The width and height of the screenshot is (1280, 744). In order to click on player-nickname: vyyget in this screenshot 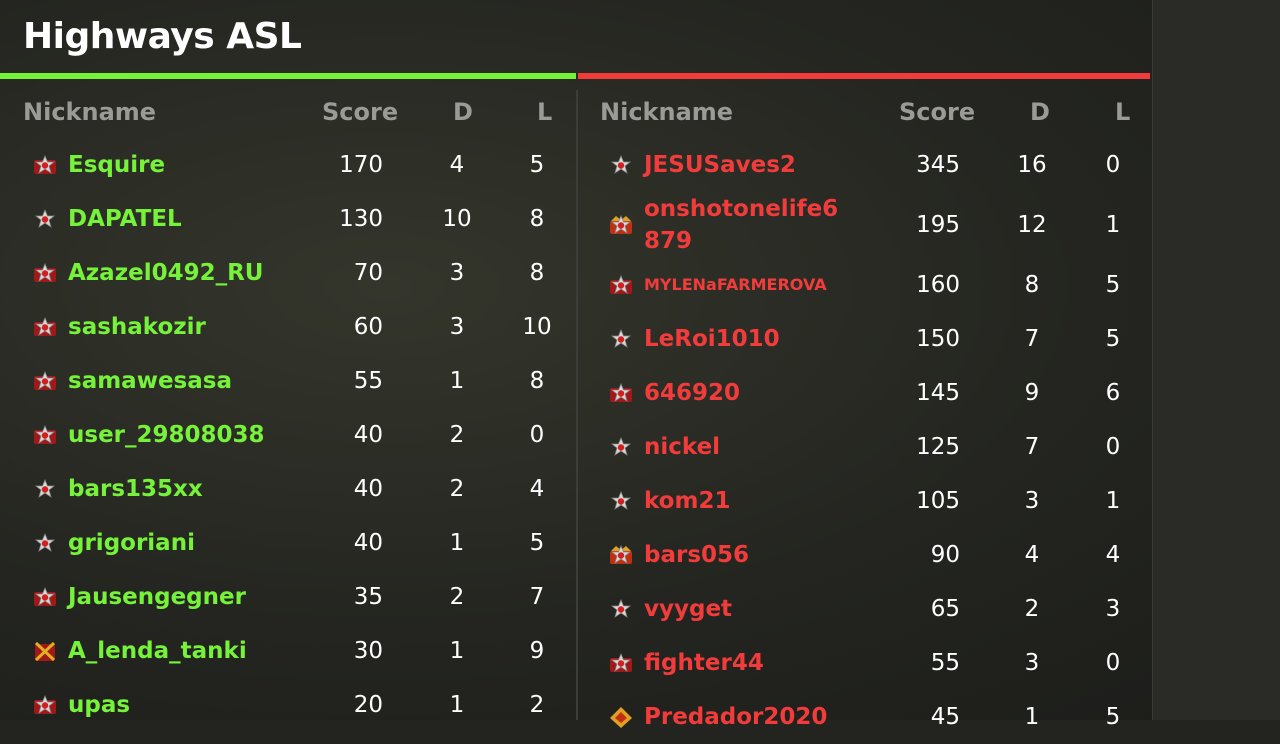, I will do `click(688, 609)`.